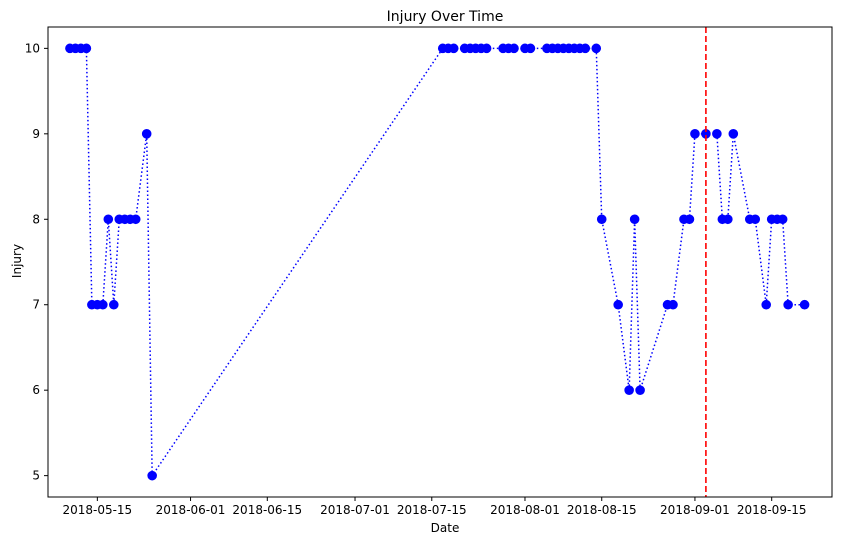 Image resolution: width=842 pixels, height=545 pixels. Describe the element at coordinates (36, 219) in the screenshot. I see `y-tick-label: 8` at that location.